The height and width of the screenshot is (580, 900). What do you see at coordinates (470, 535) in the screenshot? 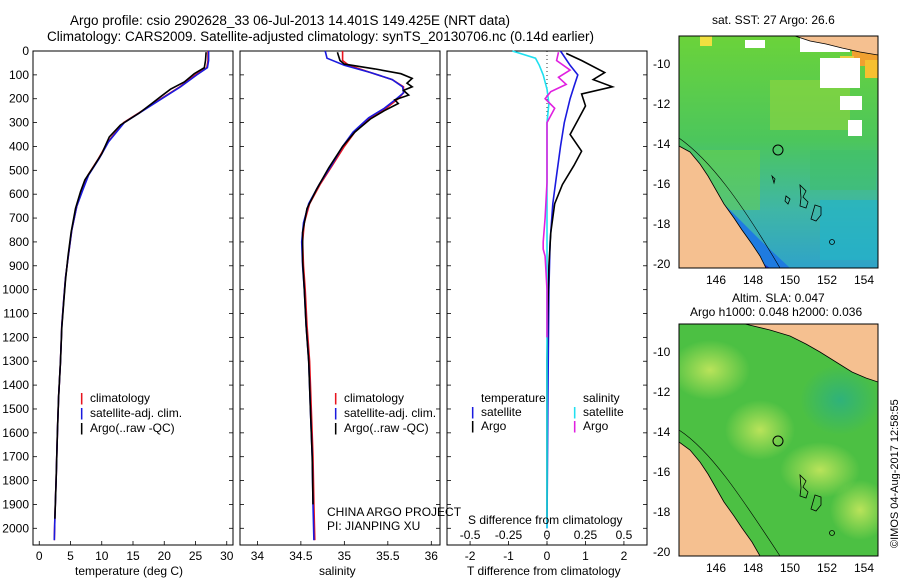
I see `xtick-label-salinity: -0.5` at bounding box center [470, 535].